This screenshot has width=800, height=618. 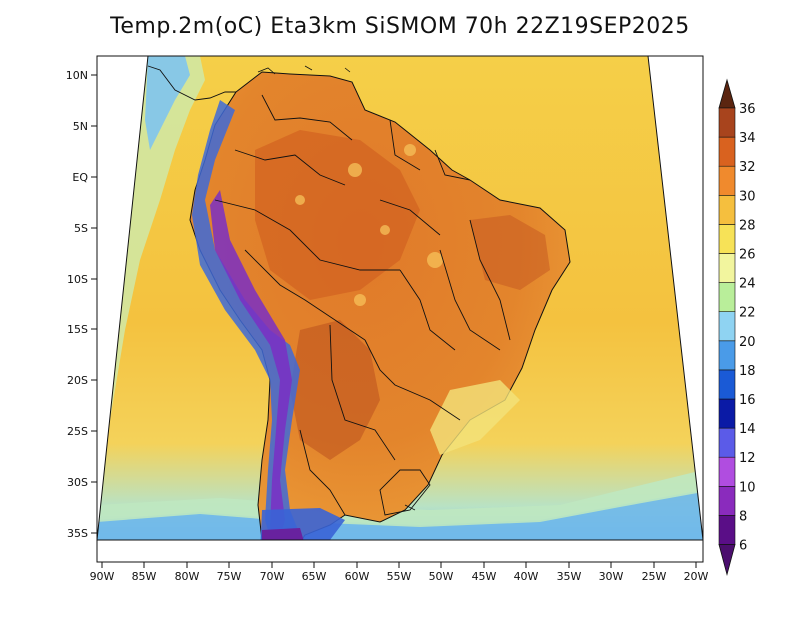 What do you see at coordinates (77, 431) in the screenshot?
I see `lat-tick-label: 25S` at bounding box center [77, 431].